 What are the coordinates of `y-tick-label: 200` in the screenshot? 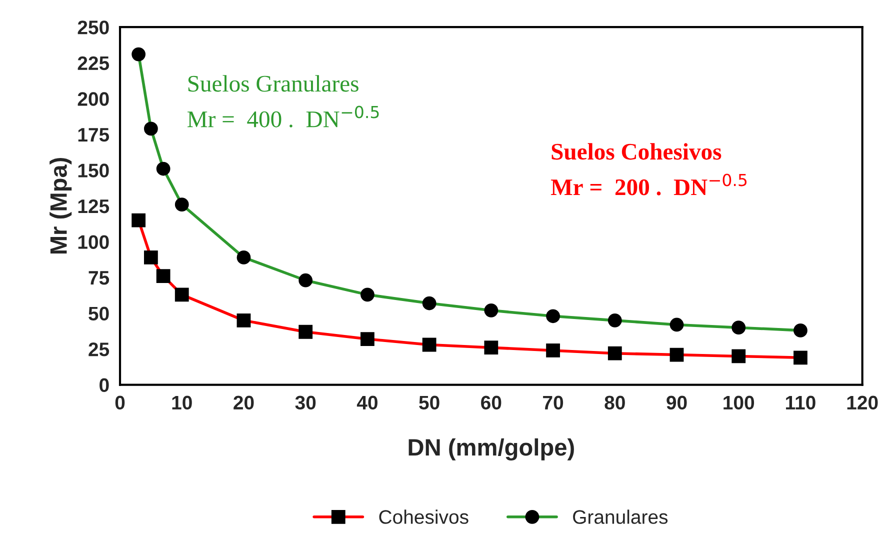 It's located at (93, 99).